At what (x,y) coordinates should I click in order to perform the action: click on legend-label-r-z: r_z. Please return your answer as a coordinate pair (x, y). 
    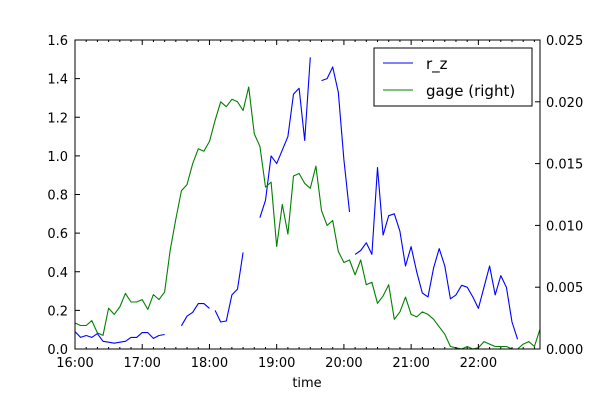
    Looking at the image, I should click on (437, 64).